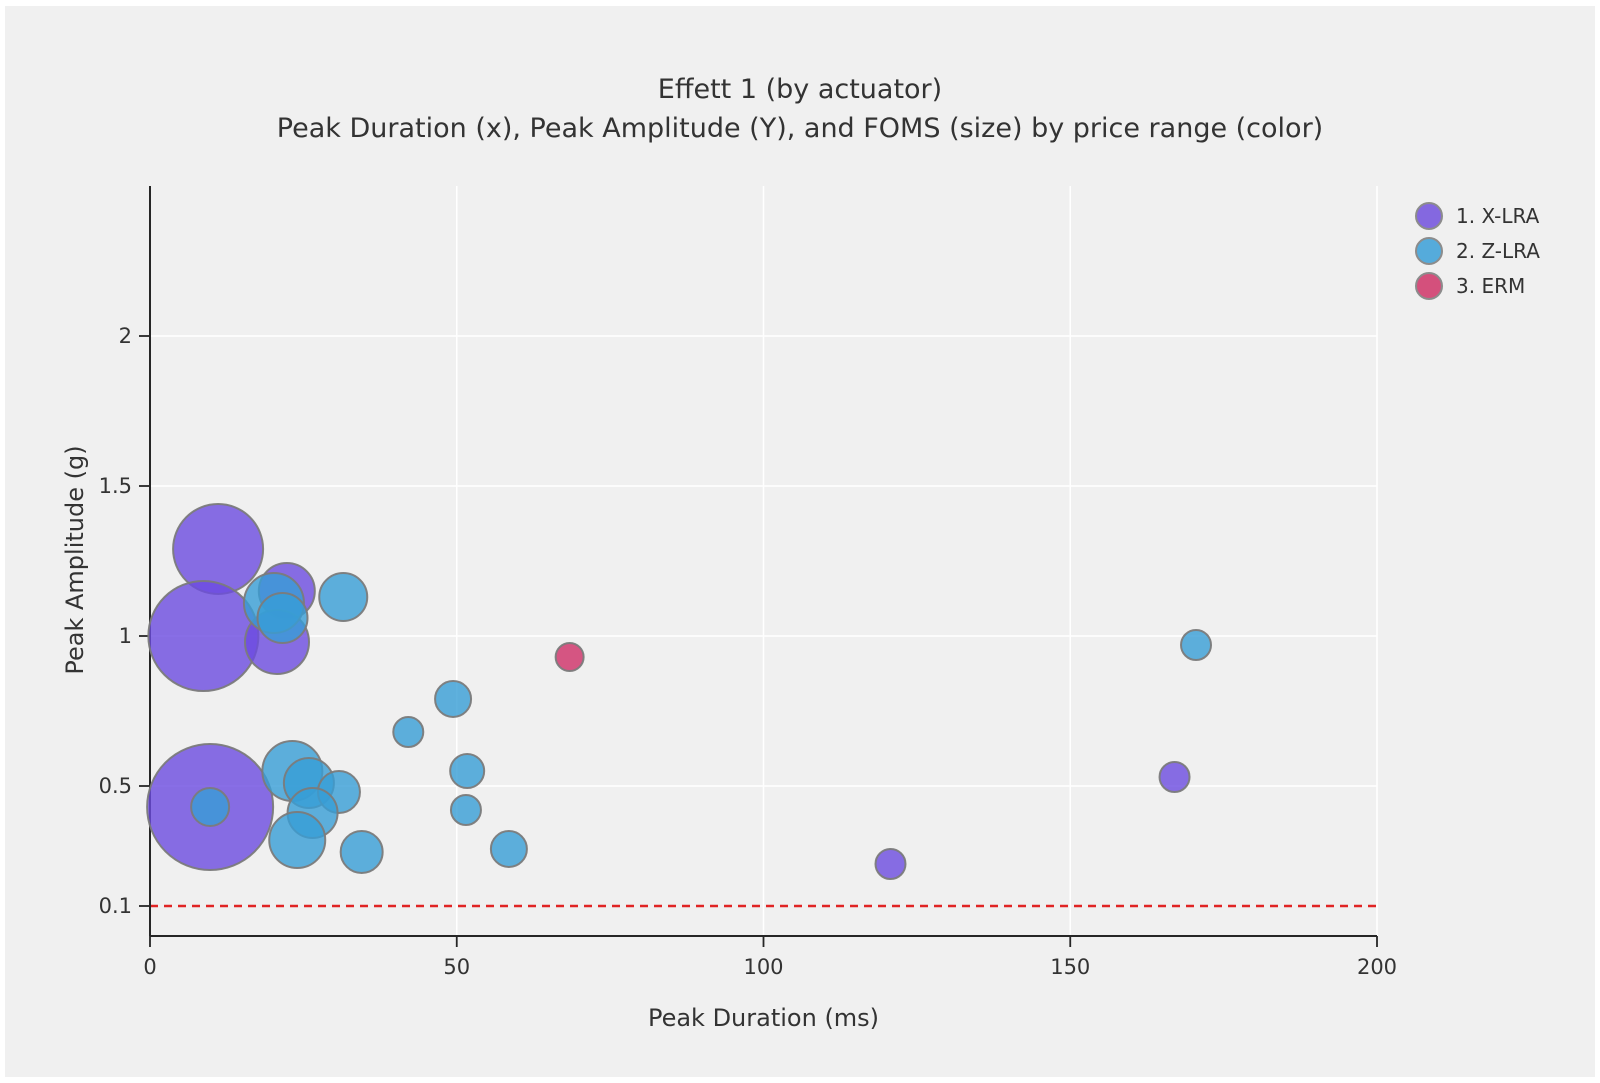  I want to click on x-tick-label: 150, so click(1070, 967).